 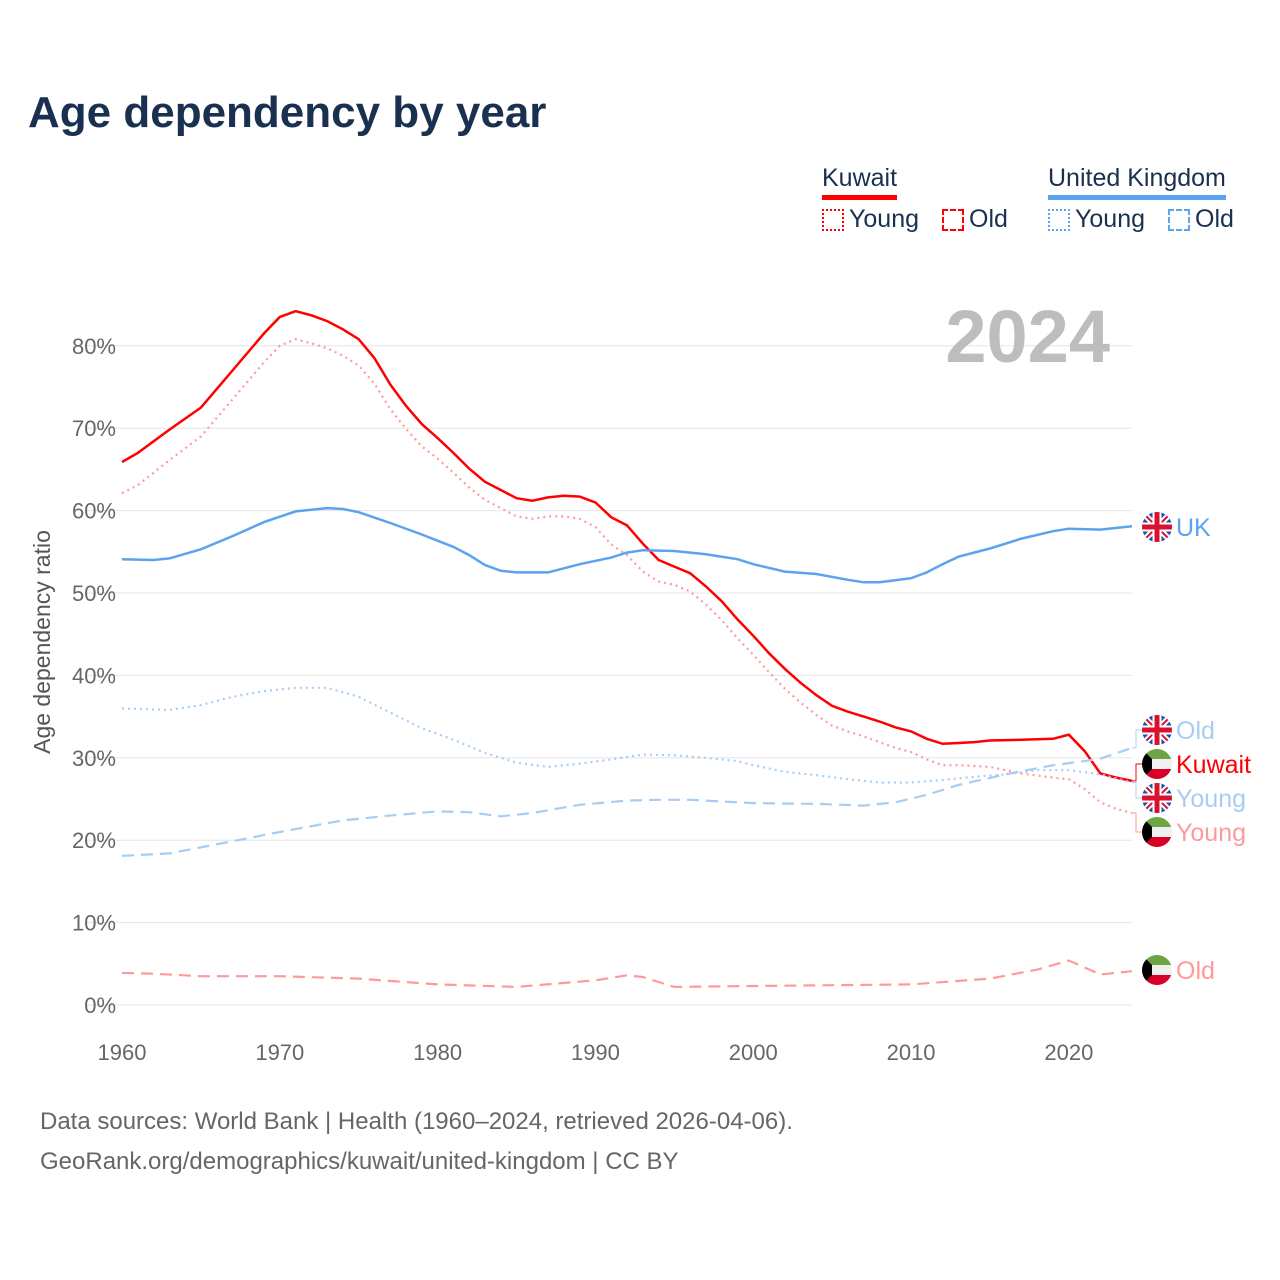 I want to click on y-tick-label: 40%, so click(x=94, y=675).